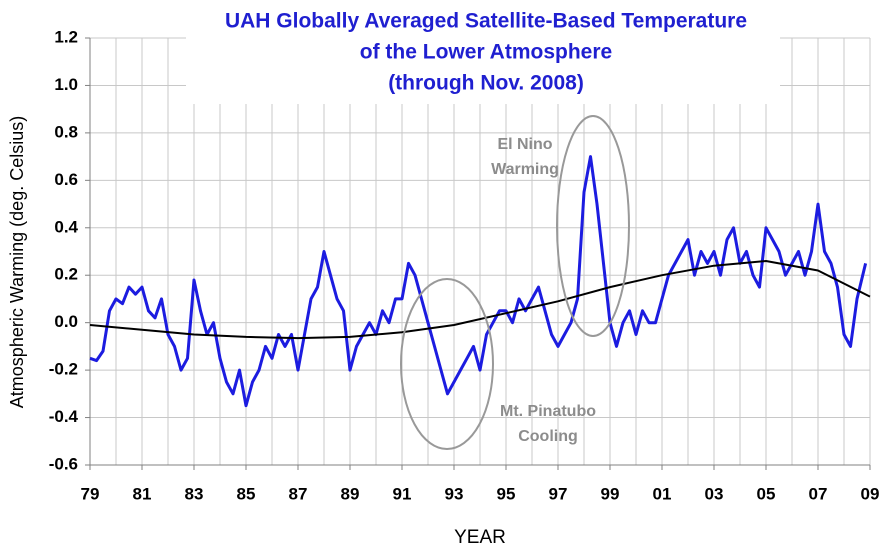 The image size is (896, 557). What do you see at coordinates (454, 493) in the screenshot?
I see `x-tick-label: 93` at bounding box center [454, 493].